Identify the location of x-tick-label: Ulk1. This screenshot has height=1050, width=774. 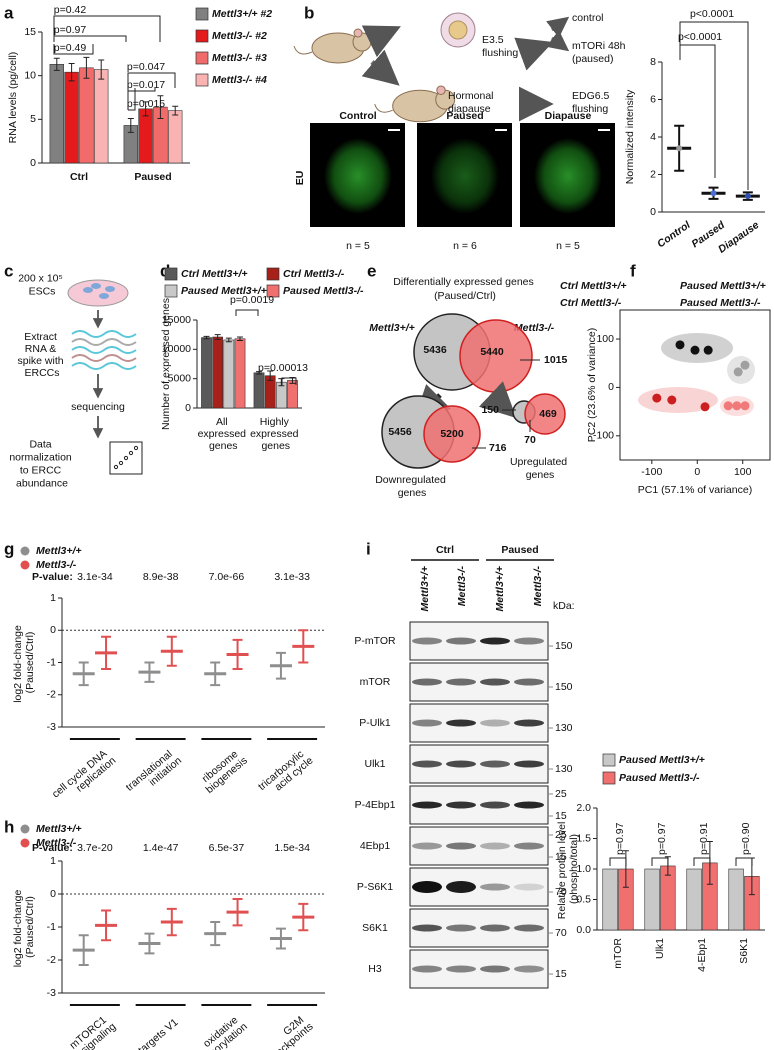
(660, 948).